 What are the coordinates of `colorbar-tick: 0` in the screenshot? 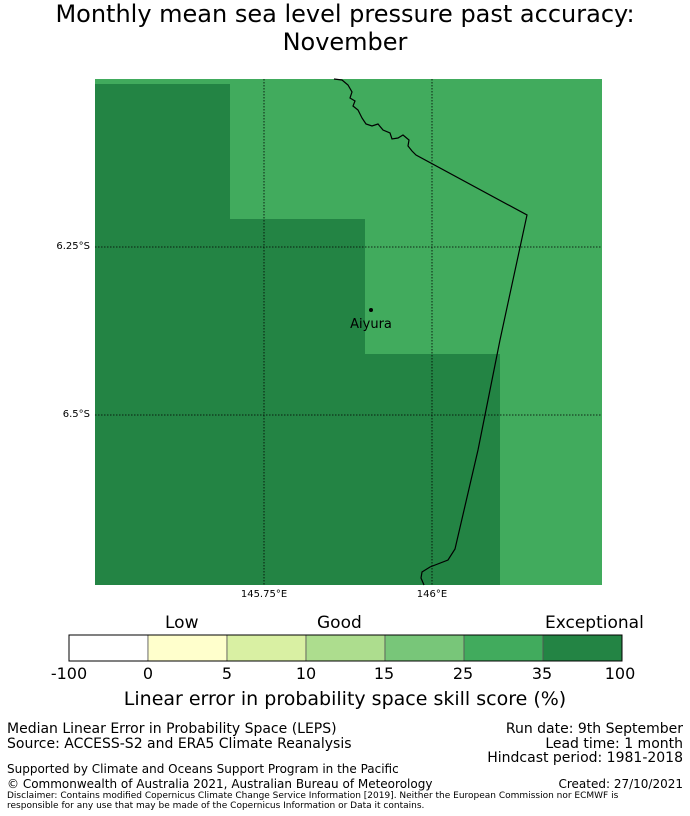 It's located at (148, 673).